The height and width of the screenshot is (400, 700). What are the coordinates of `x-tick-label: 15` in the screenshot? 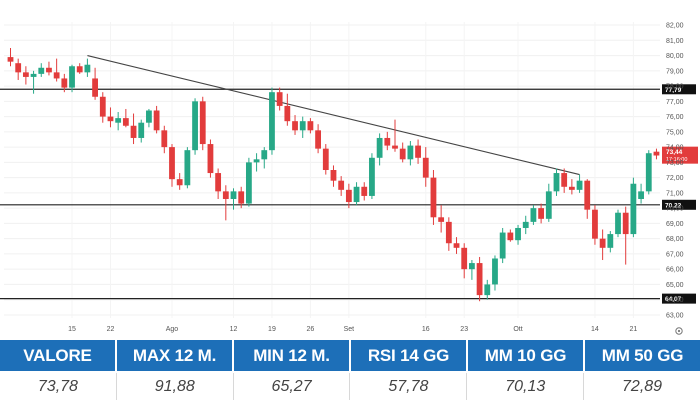 It's located at (72, 329).